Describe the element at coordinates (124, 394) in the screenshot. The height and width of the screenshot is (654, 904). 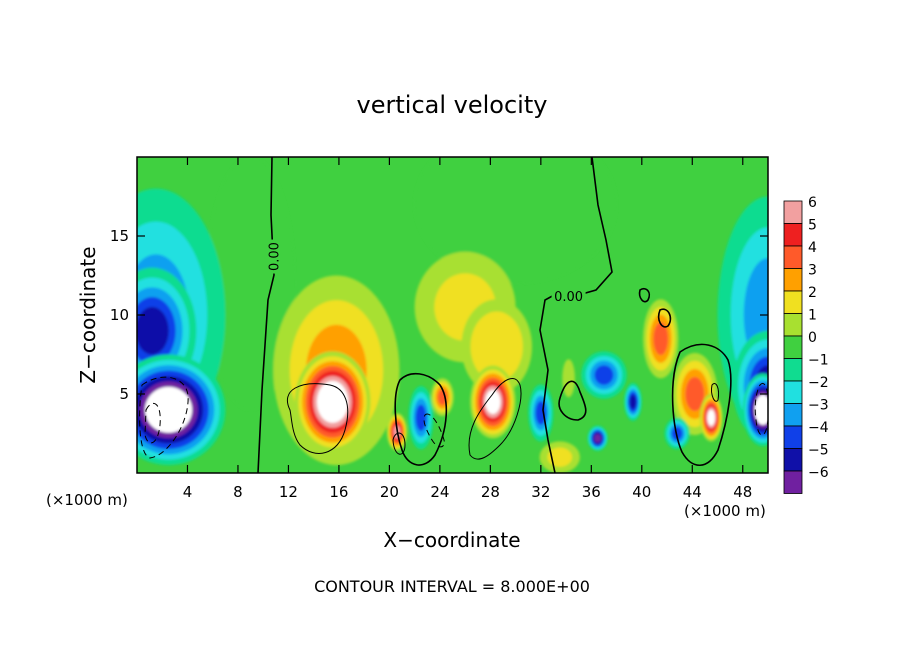
I see `y-tick-label: 5` at that location.